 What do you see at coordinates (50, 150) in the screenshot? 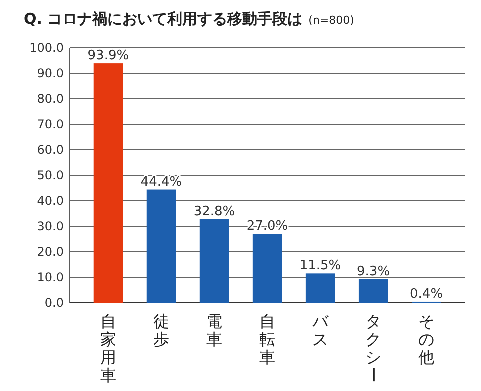
I see `y-tick-label: 60.0` at bounding box center [50, 150].